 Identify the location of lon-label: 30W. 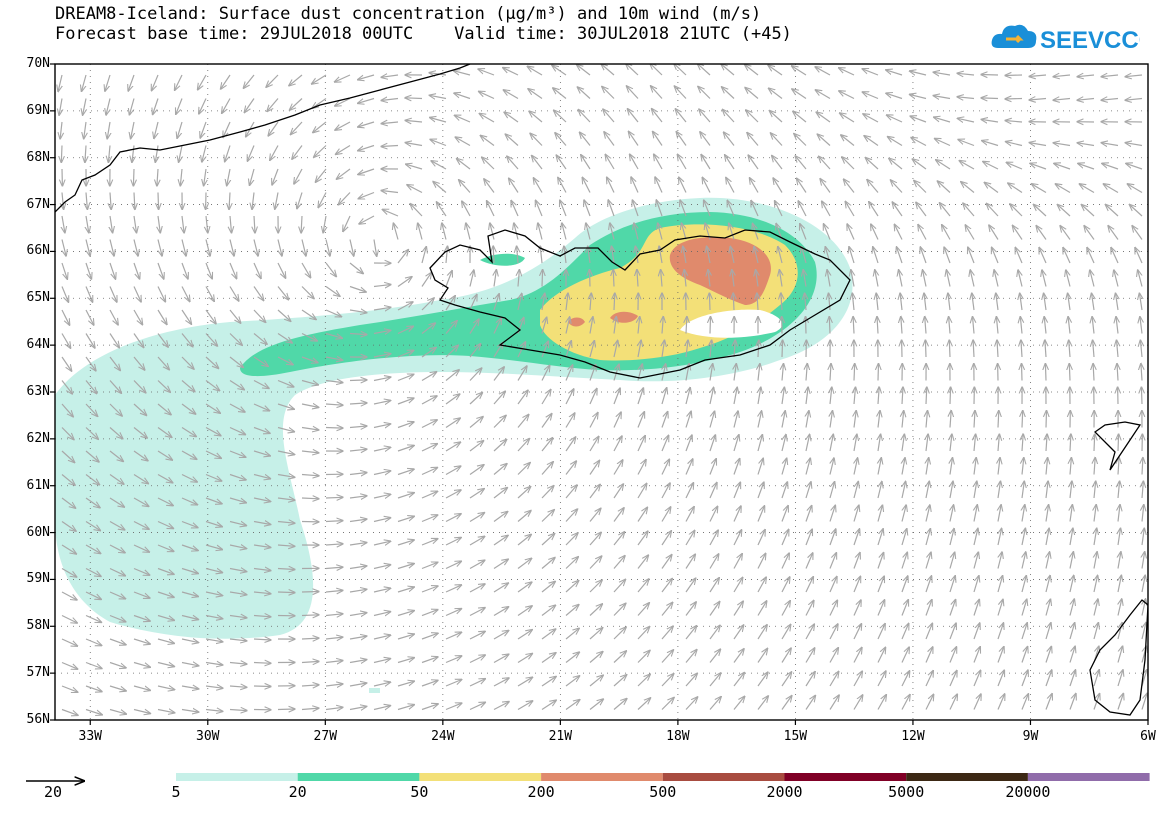
(208, 736).